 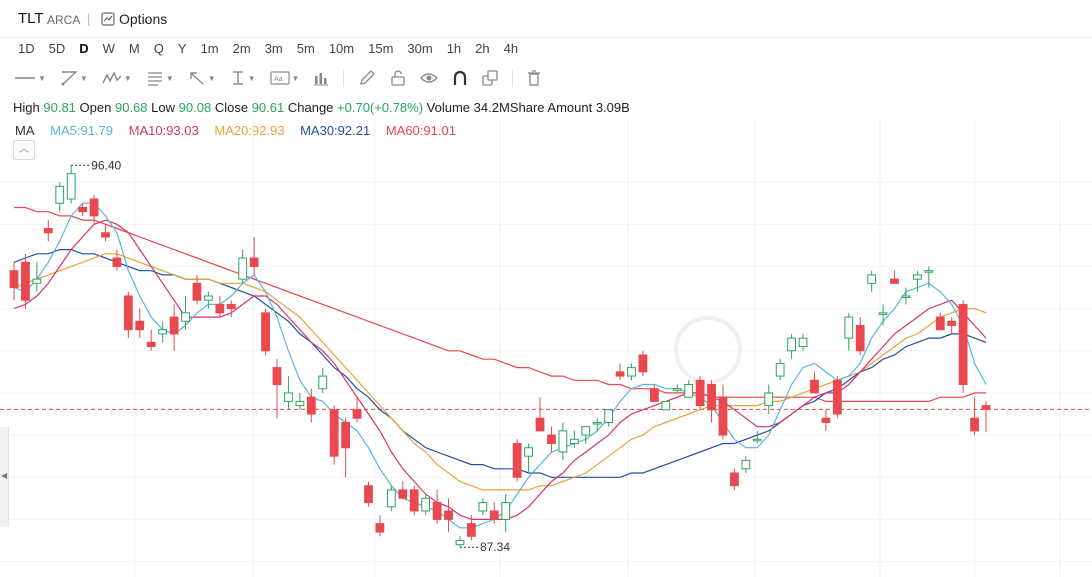 What do you see at coordinates (429, 78) in the screenshot?
I see `eye-icon` at bounding box center [429, 78].